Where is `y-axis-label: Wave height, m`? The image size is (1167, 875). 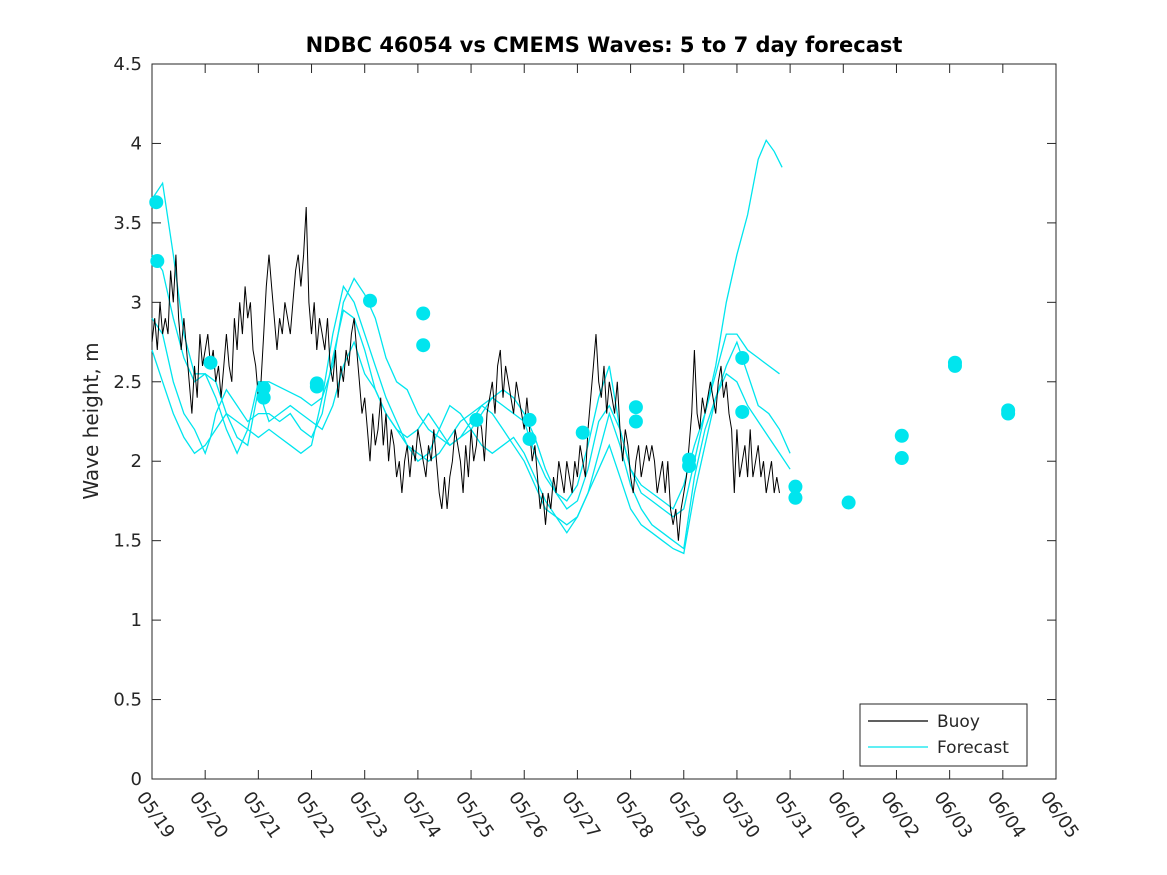
y-axis-label: Wave height, m is located at coordinates (91, 420).